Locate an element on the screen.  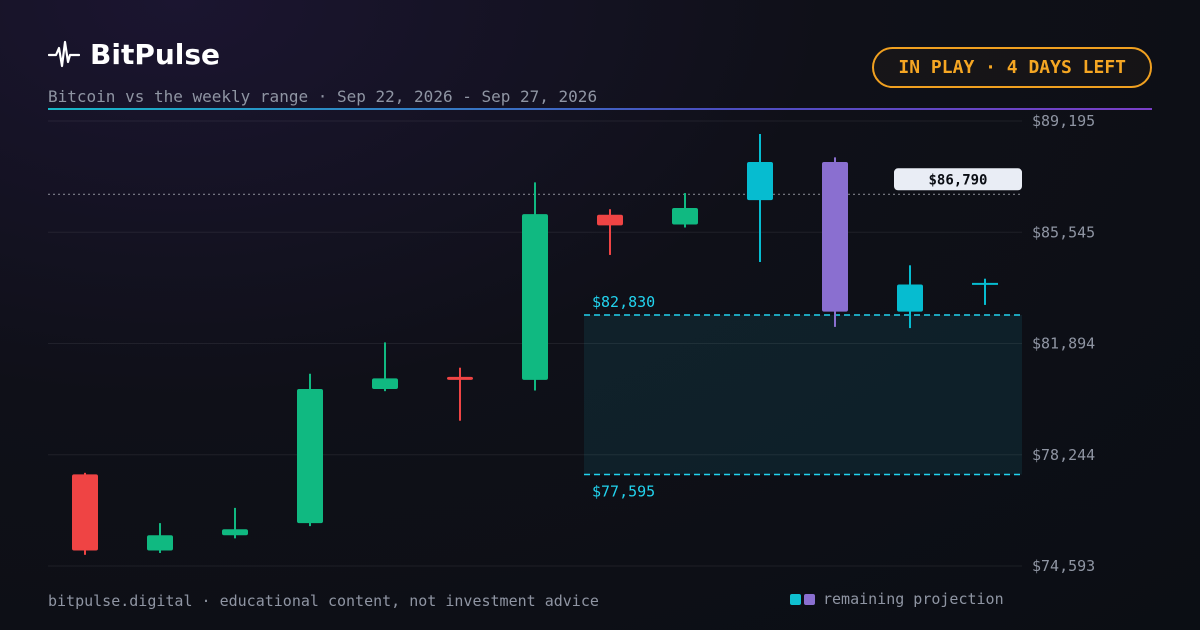
legend-label: remaining projection is located at coordinates (913, 599).